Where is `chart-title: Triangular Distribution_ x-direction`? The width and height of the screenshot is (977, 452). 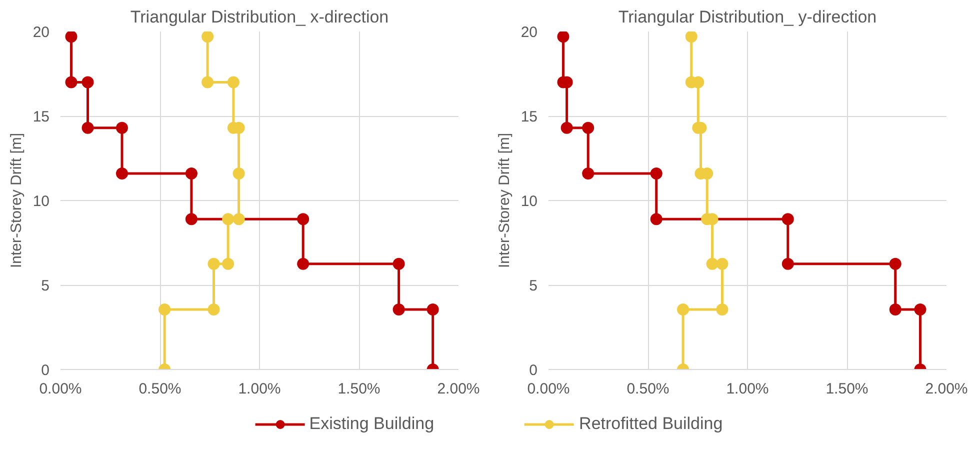
chart-title: Triangular Distribution_ x-direction is located at coordinates (259, 17).